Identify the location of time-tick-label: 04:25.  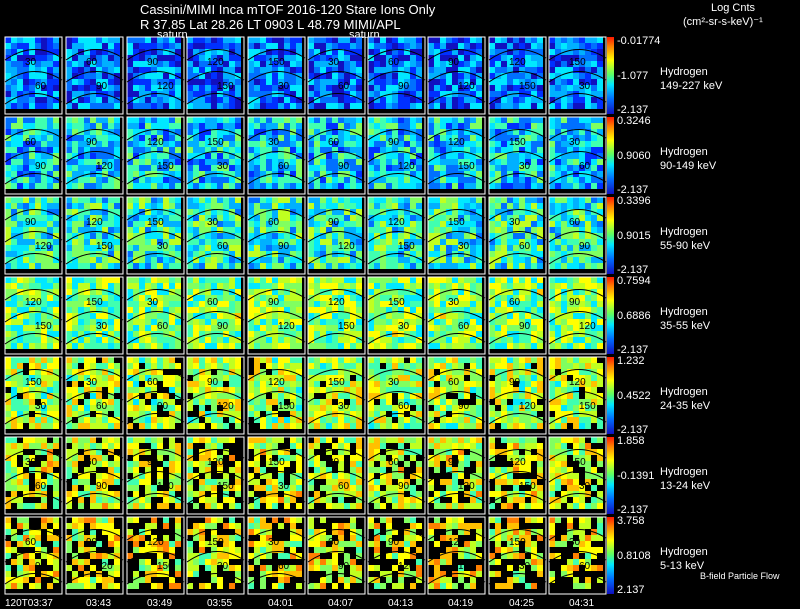
(522, 603).